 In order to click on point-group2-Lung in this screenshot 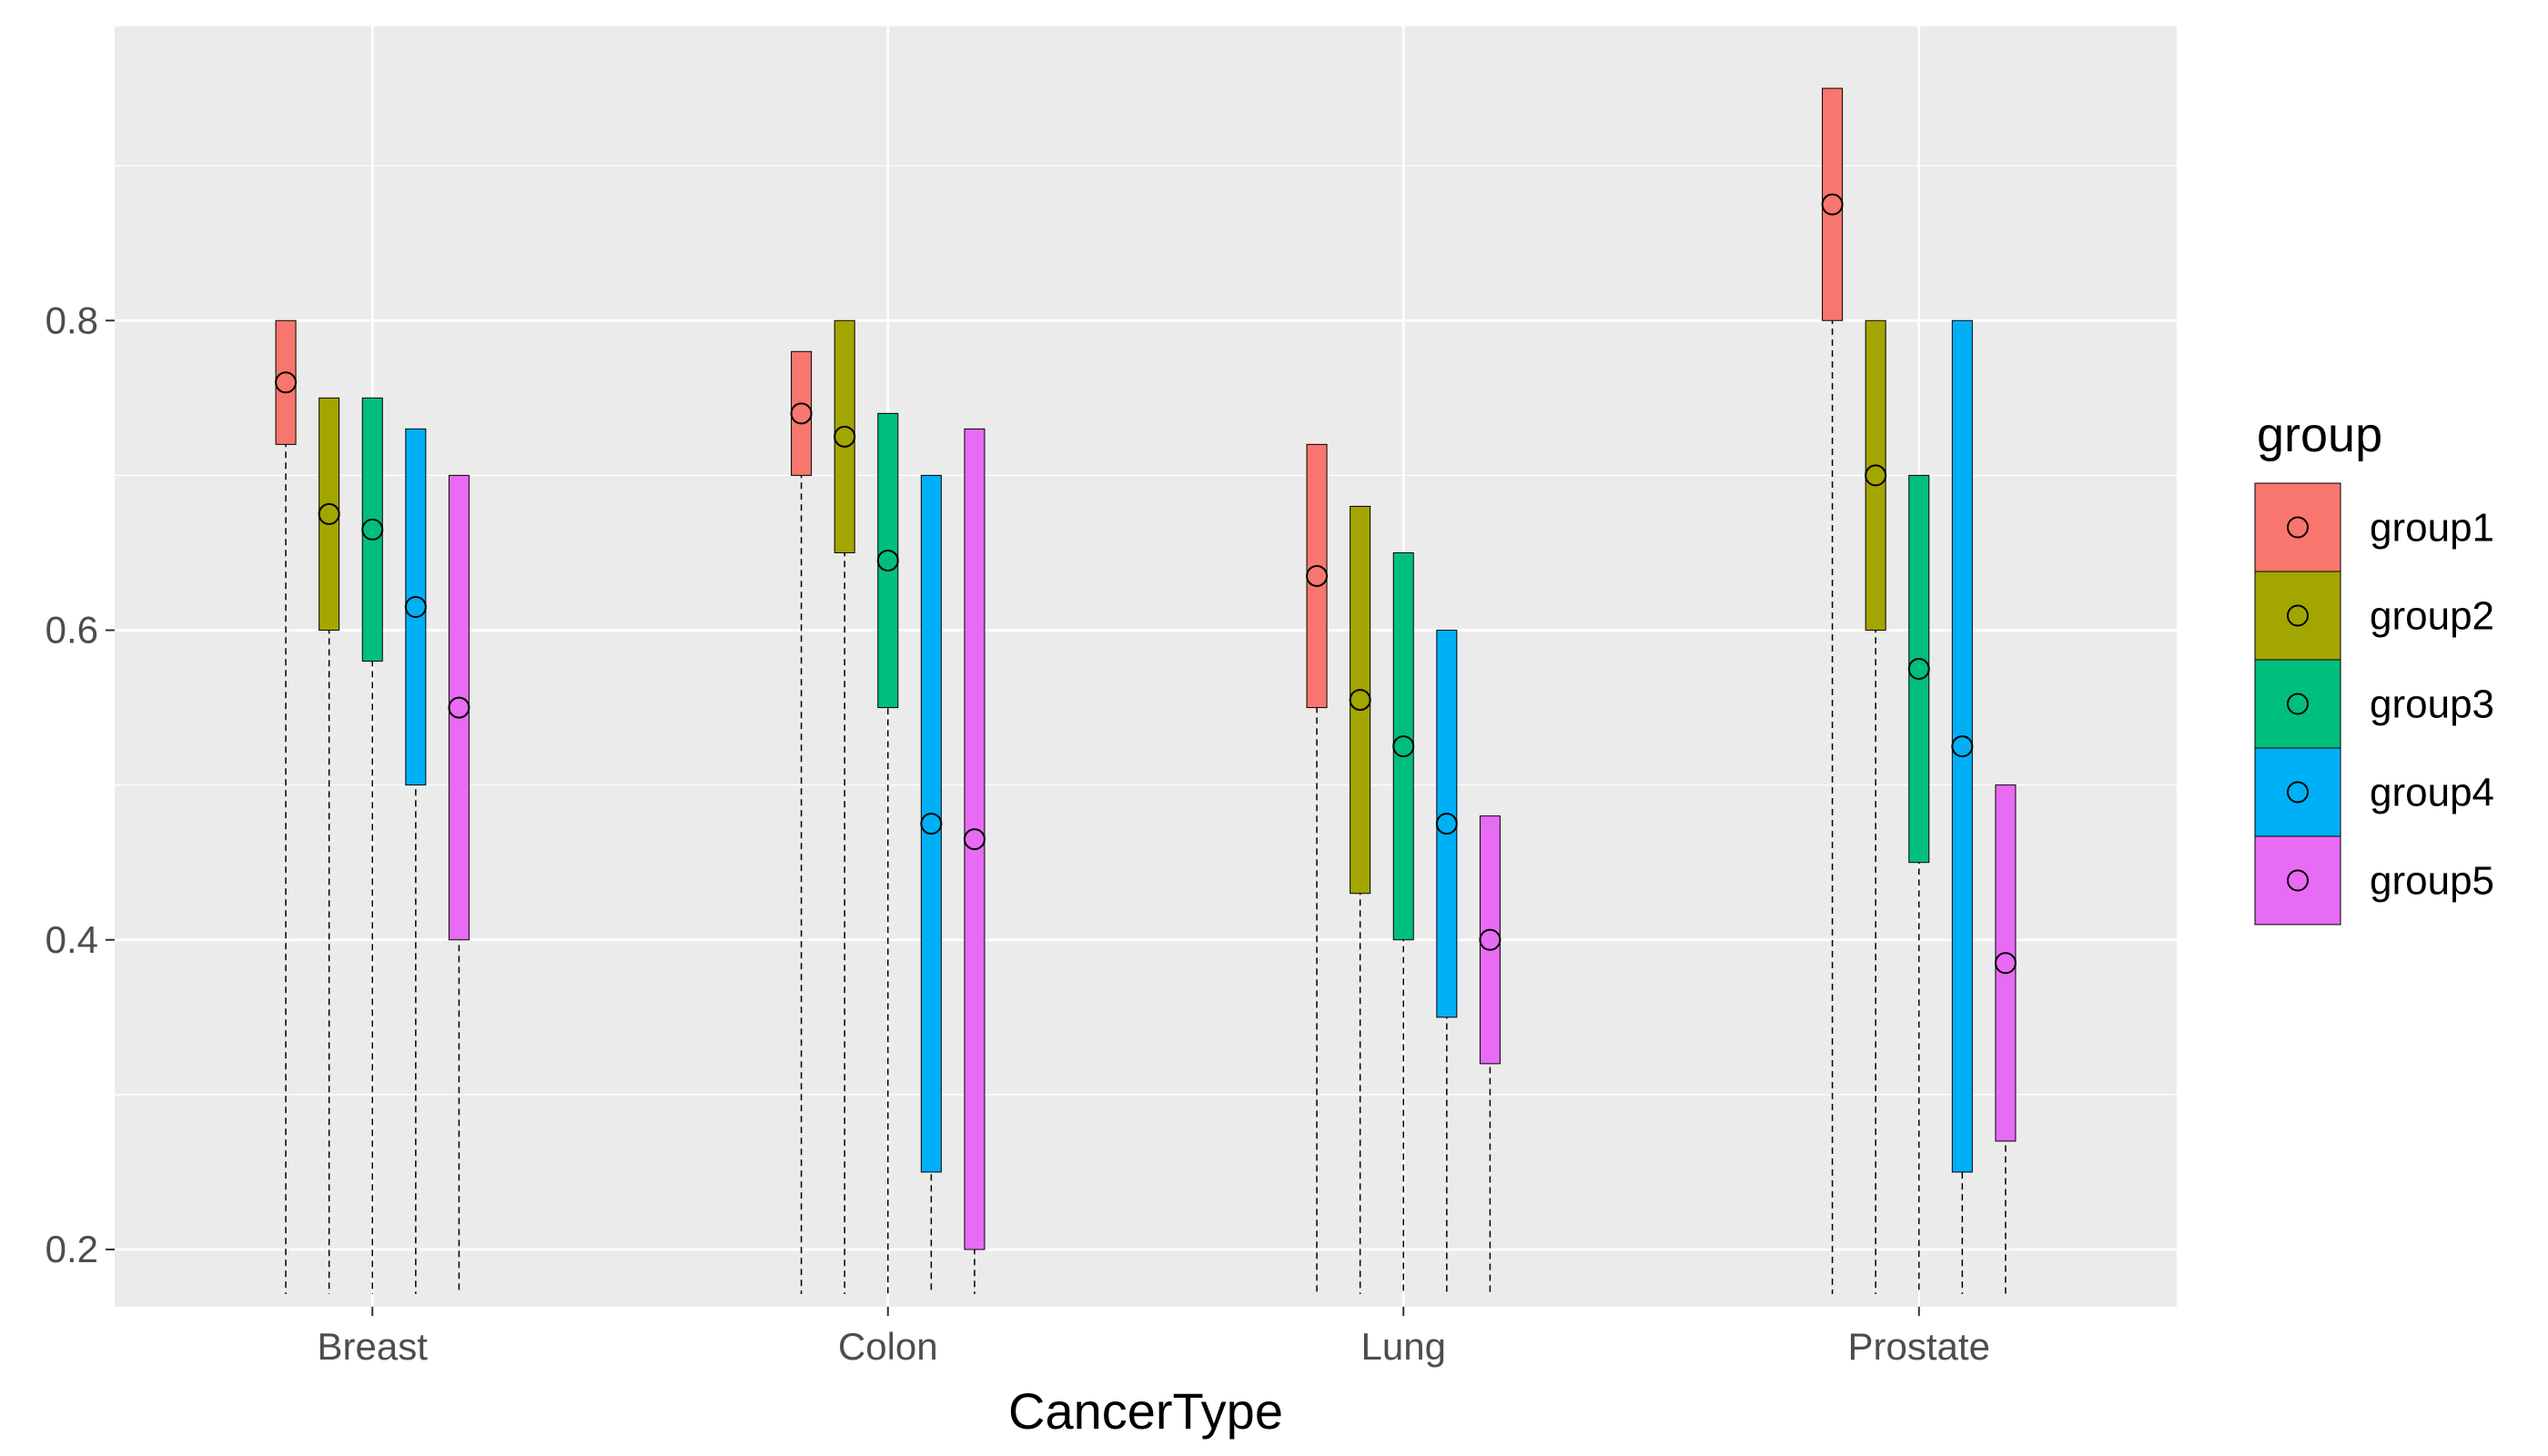, I will do `click(1360, 700)`.